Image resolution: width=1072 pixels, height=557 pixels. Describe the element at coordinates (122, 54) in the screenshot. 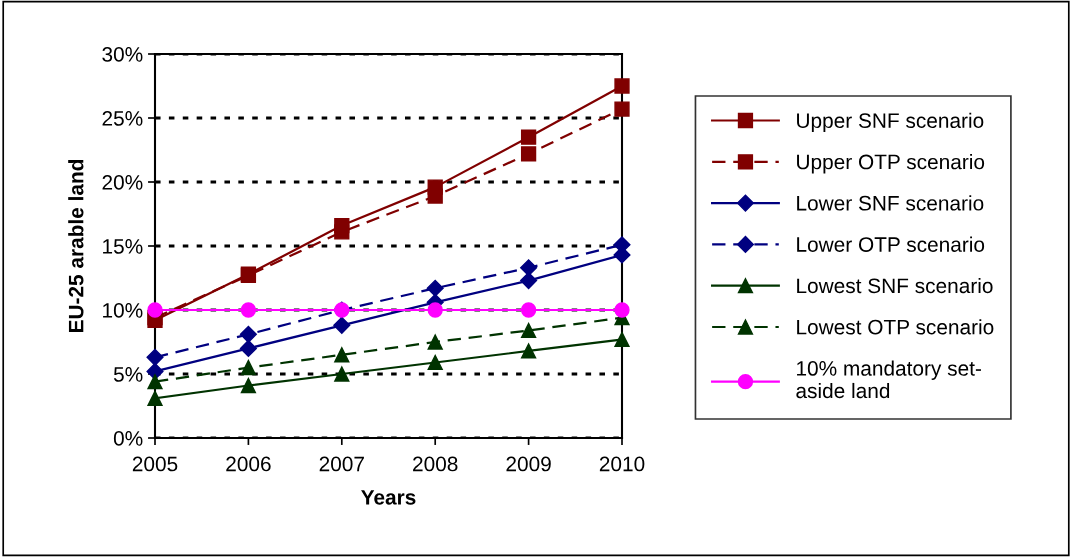

I see `y-tick-label: 30%` at that location.